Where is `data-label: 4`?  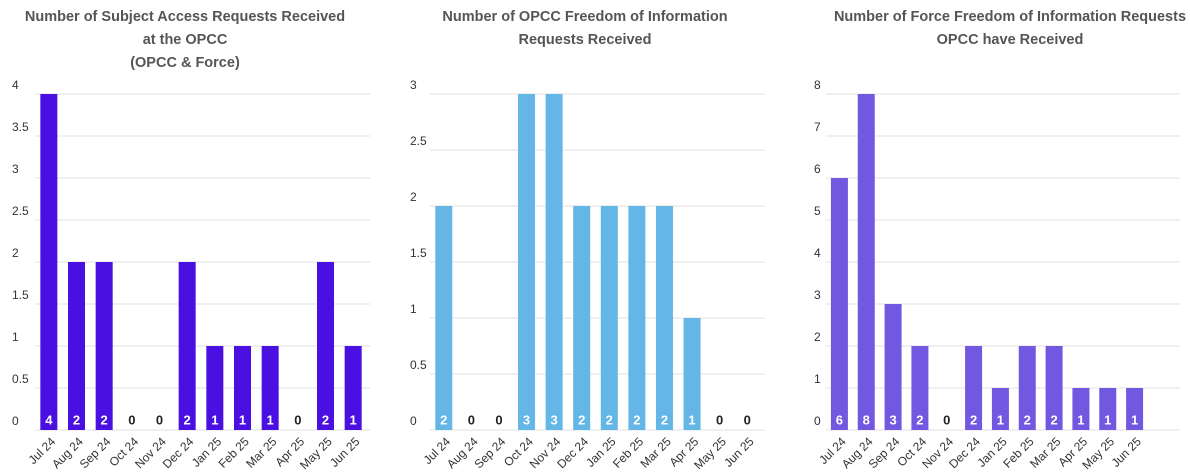 data-label: 4 is located at coordinates (49, 419).